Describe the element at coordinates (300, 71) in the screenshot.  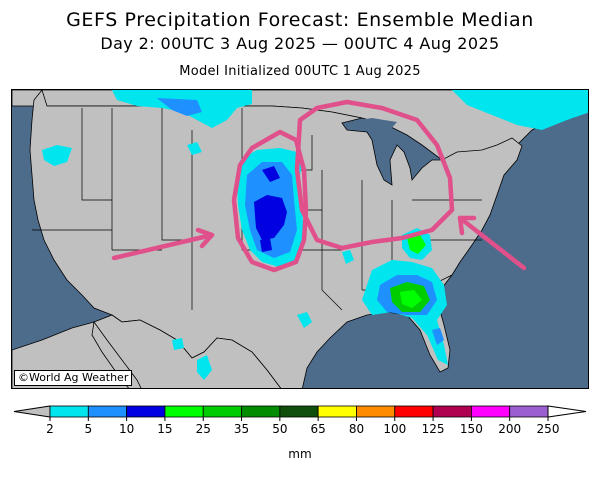
I see `model-init: Model Initialized 00UTC 1 Aug 2025` at that location.